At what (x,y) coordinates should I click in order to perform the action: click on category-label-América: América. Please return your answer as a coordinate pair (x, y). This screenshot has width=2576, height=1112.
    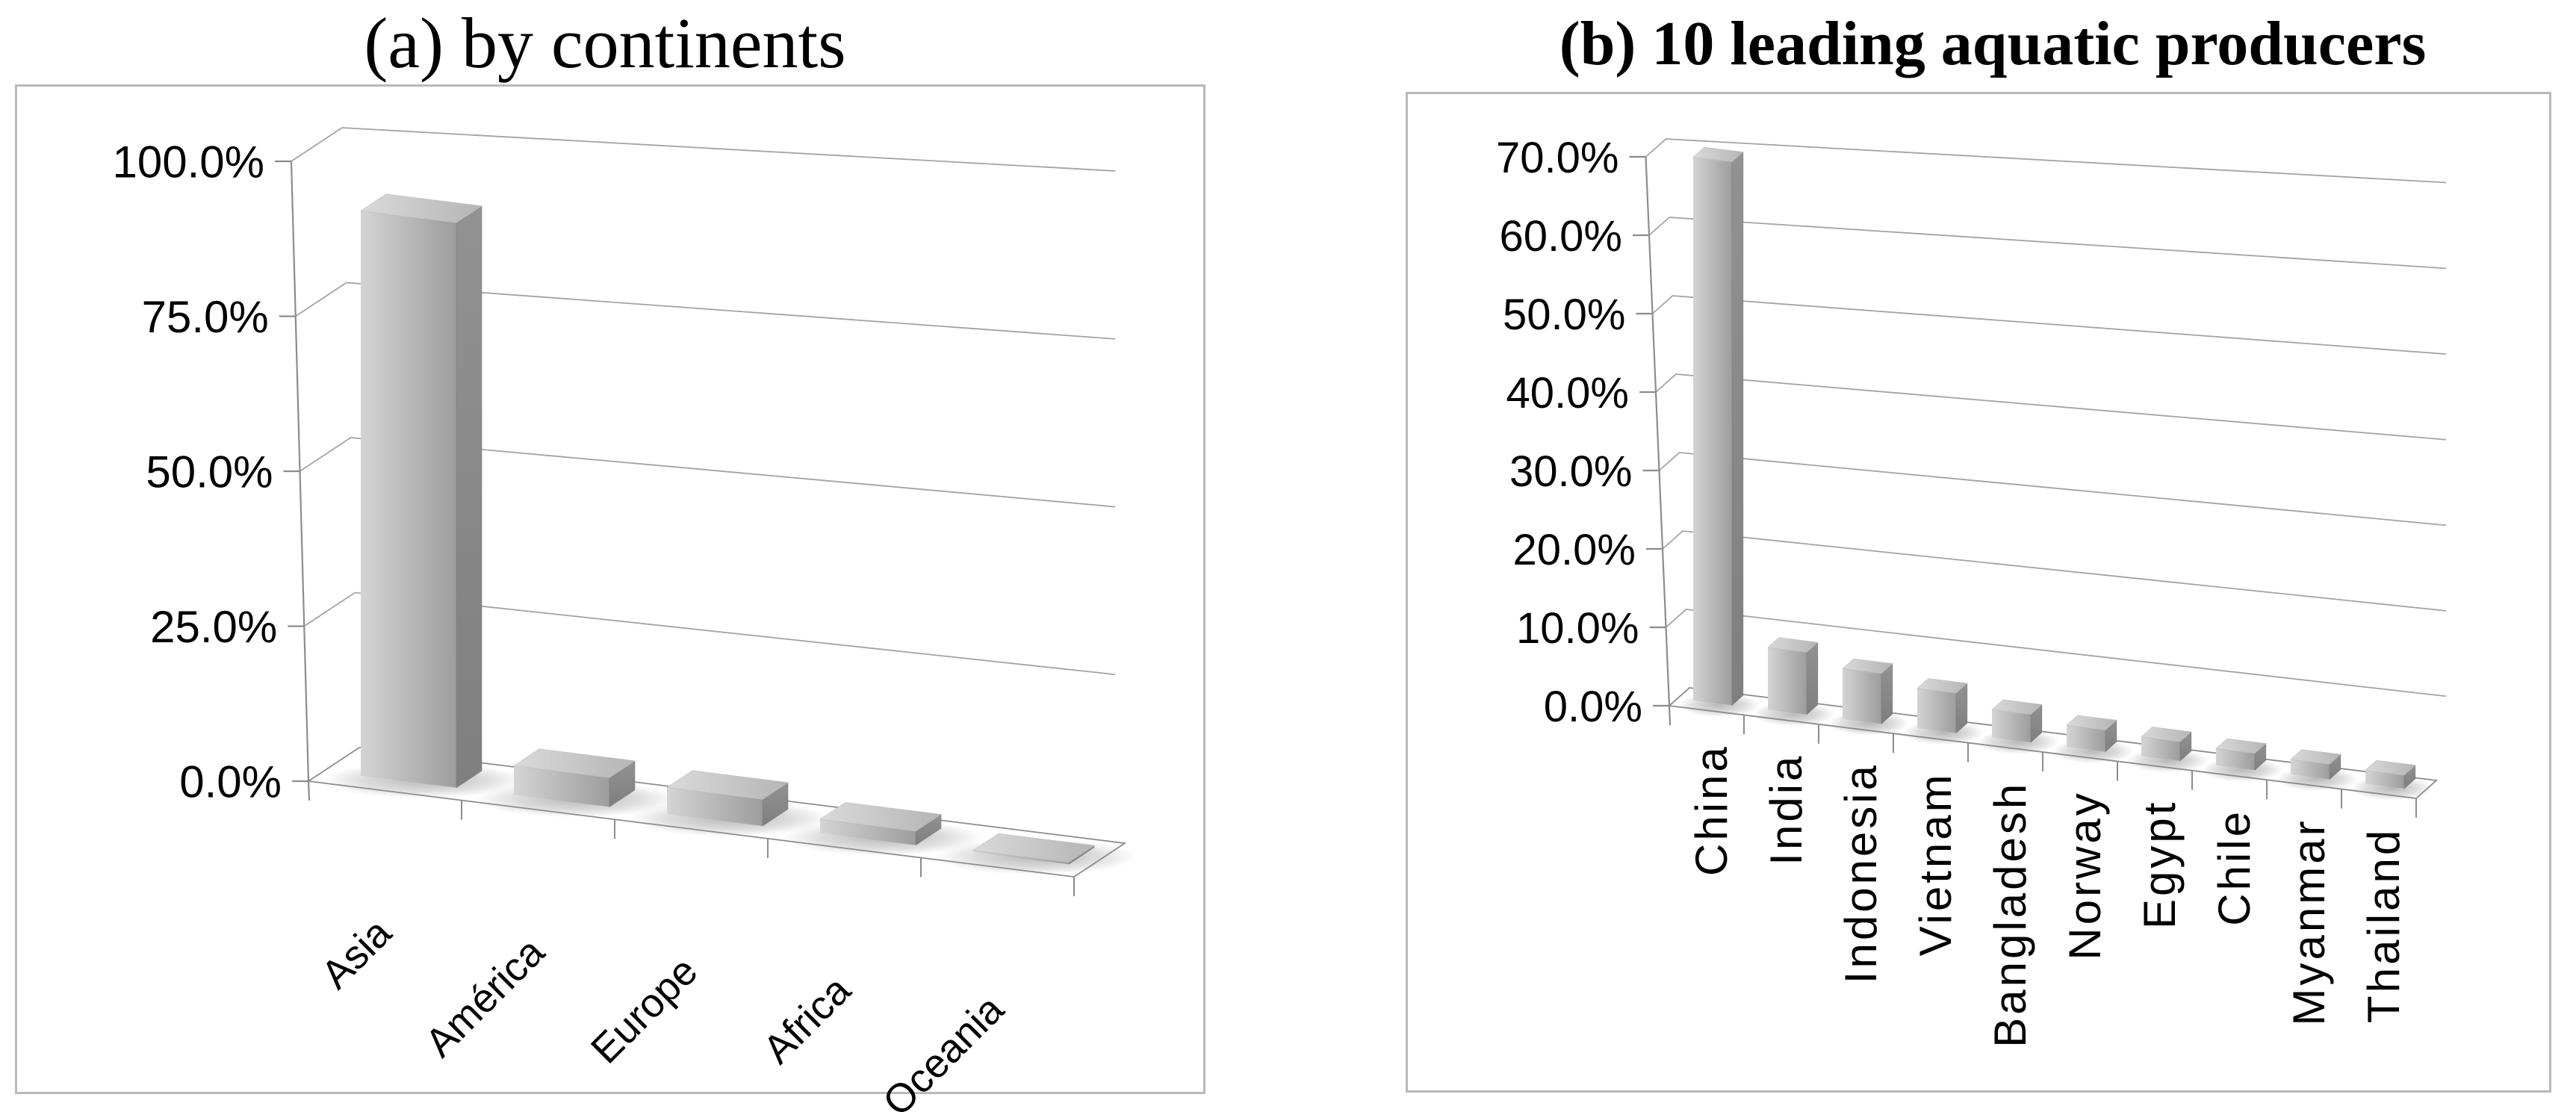
    Looking at the image, I should click on (485, 997).